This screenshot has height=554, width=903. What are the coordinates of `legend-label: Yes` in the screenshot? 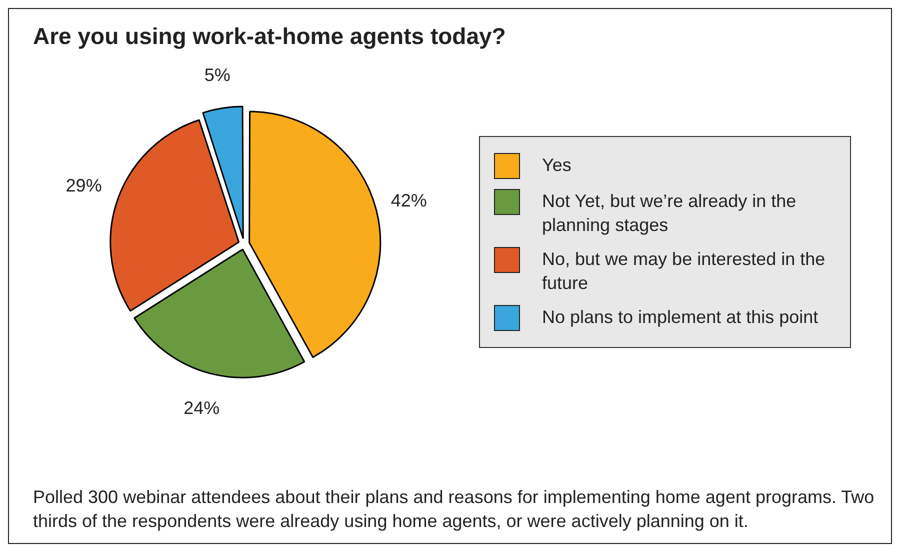 It's located at (557, 165).